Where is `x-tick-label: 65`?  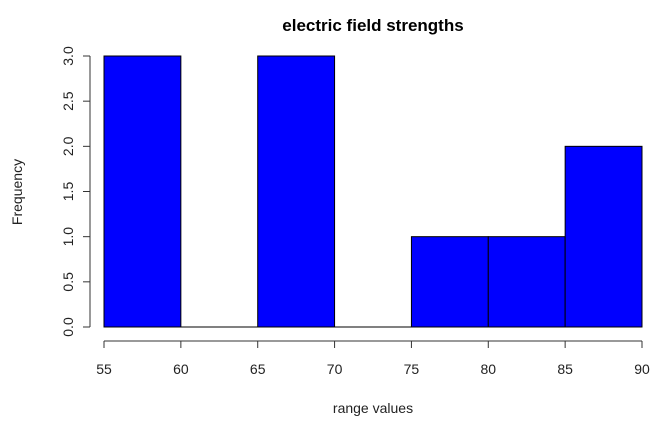 x-tick-label: 65 is located at coordinates (258, 369).